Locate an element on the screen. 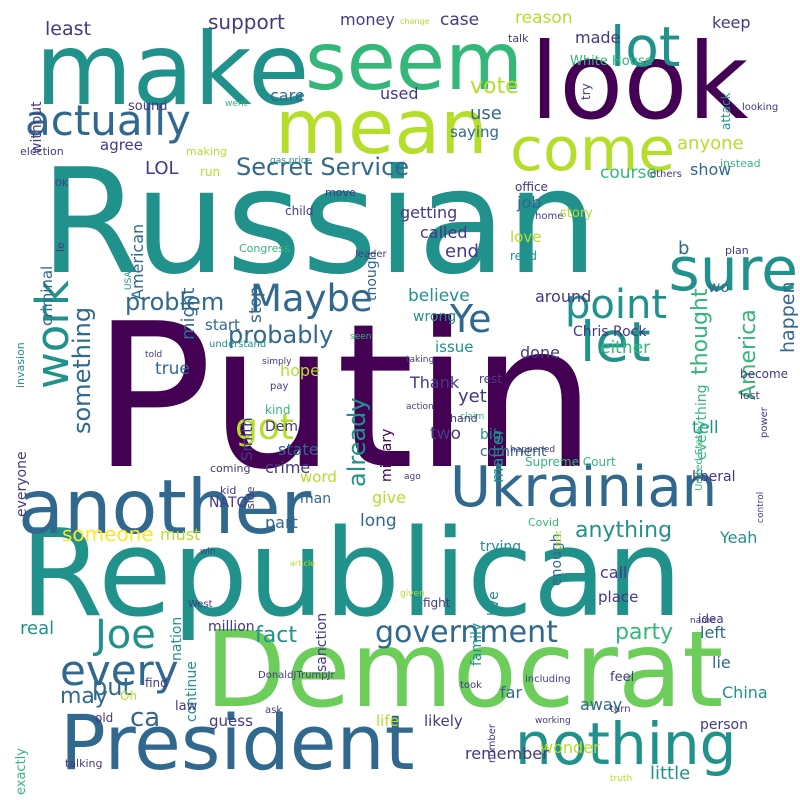 This screenshot has width=800, height=800. word-hope: hope is located at coordinates (300, 370).